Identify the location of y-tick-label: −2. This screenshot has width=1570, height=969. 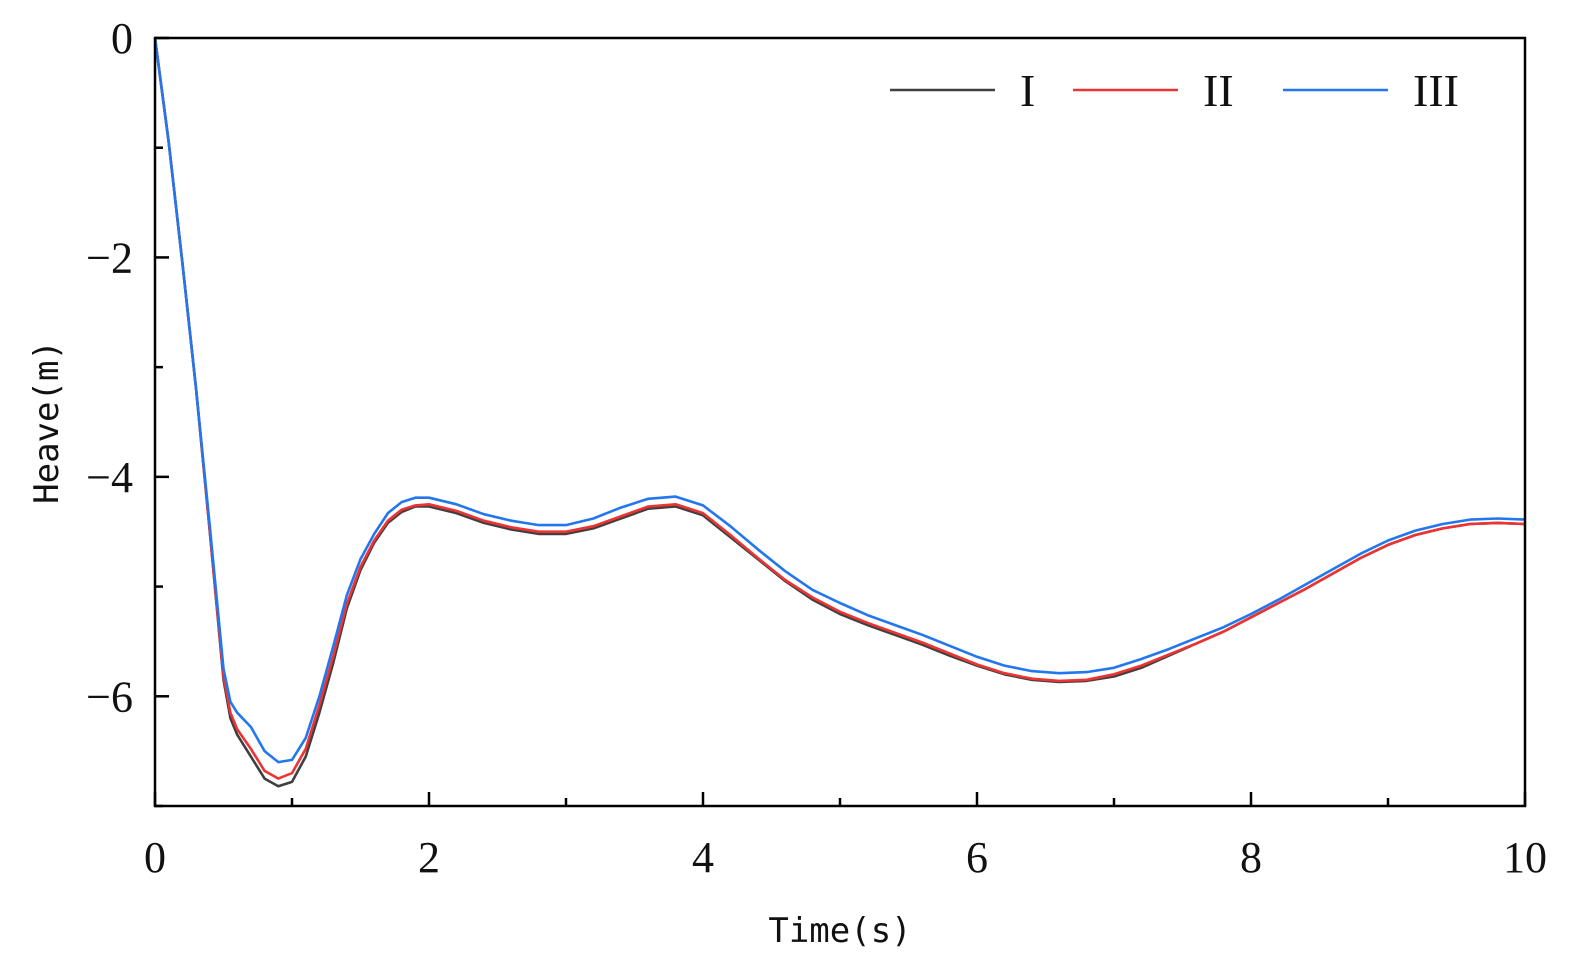
(109, 257).